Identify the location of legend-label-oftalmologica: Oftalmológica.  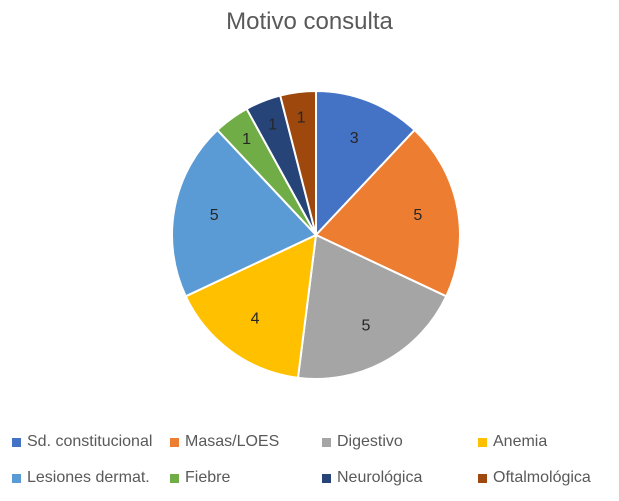
(542, 477).